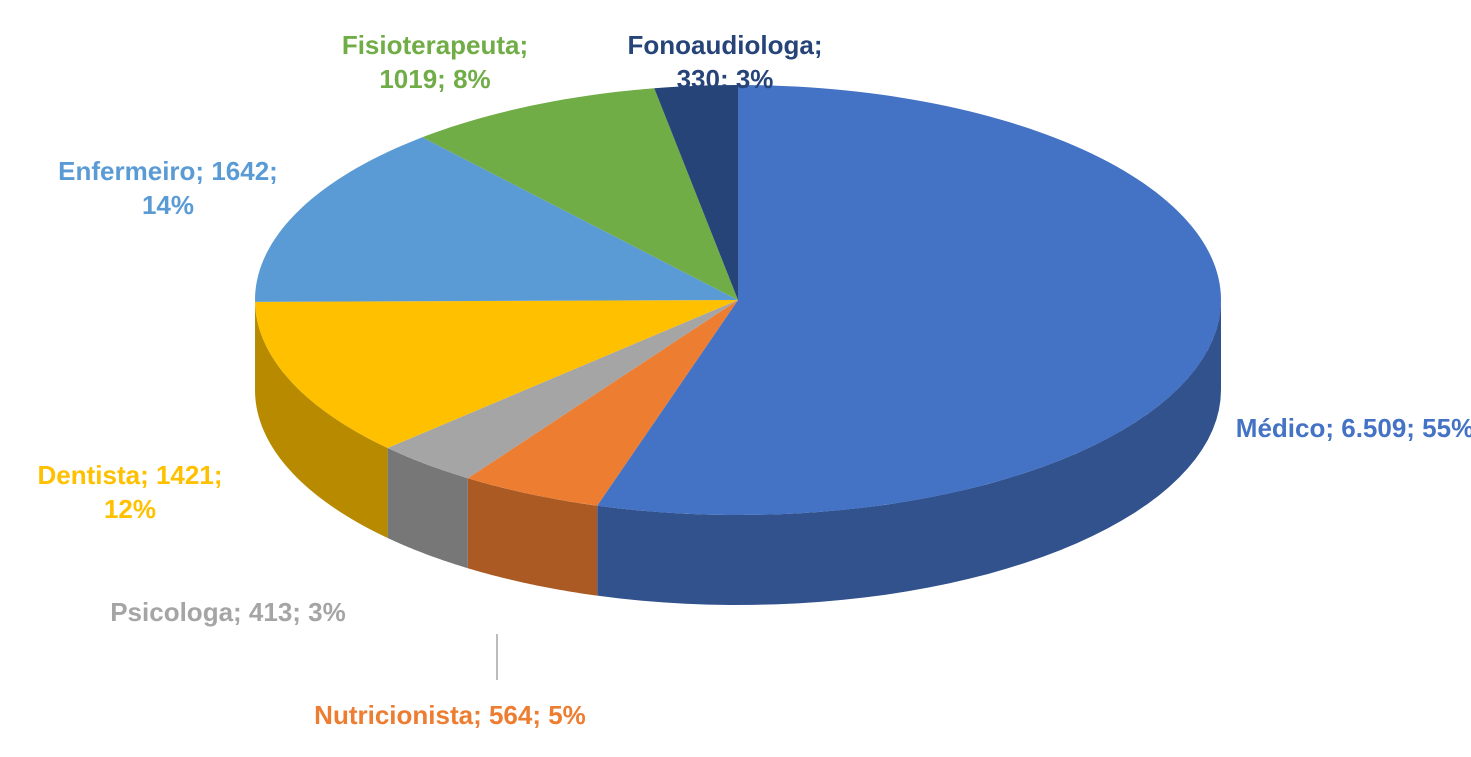 This screenshot has width=1471, height=757. Describe the element at coordinates (725, 62) in the screenshot. I see `data-label: Fonoaudiologa; 330; 3%` at that location.